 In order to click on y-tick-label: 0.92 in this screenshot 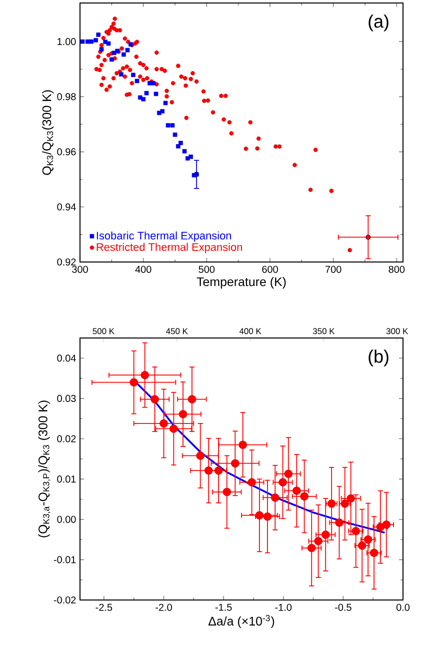, I will do `click(66, 262)`.